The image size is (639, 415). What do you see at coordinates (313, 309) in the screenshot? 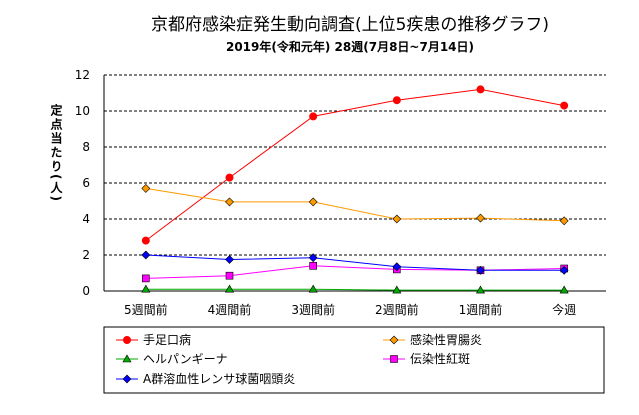
I see `x-tick-label: 3週間前` at bounding box center [313, 309].